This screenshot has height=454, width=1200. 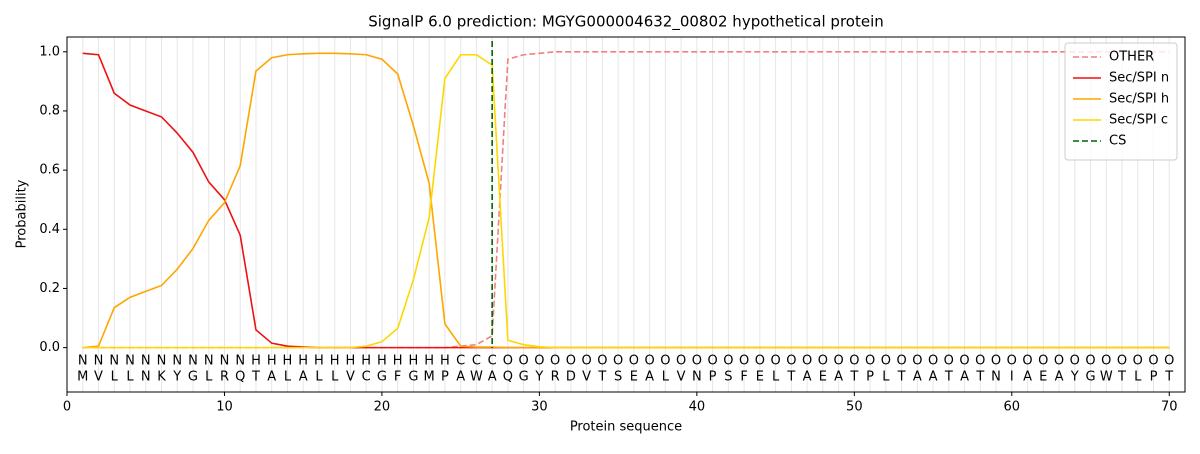 I want to click on x-axis-label: Protein sequence, so click(x=626, y=427).